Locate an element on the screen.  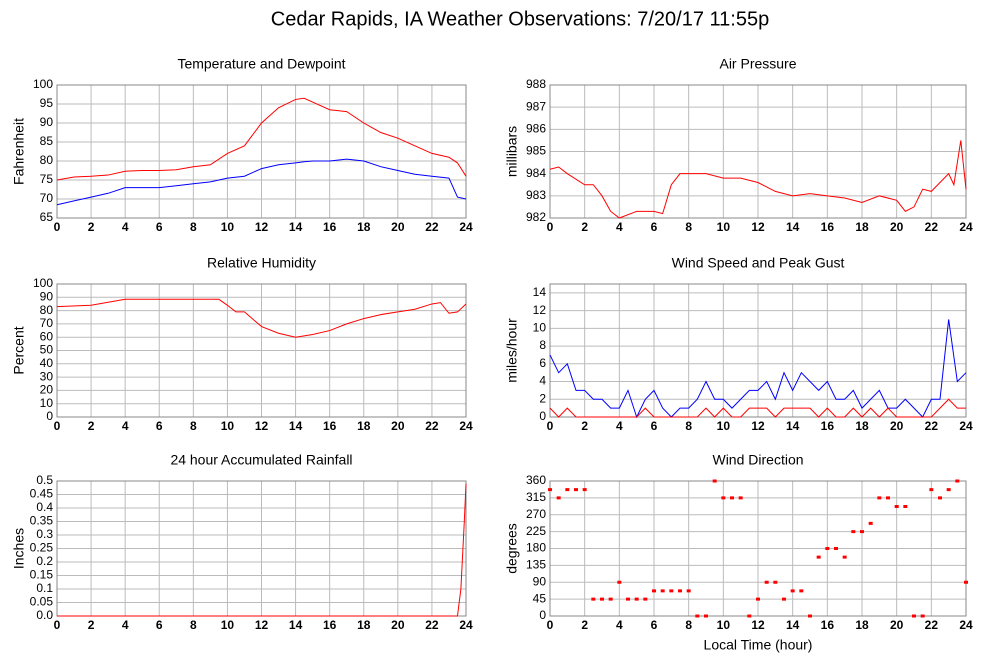
panel-title: Air Pressure is located at coordinates (757, 64).